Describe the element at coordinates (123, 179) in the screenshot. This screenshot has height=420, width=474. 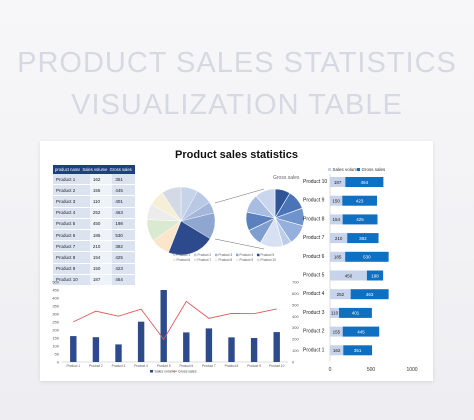
I see `table-cell: 351` at that location.